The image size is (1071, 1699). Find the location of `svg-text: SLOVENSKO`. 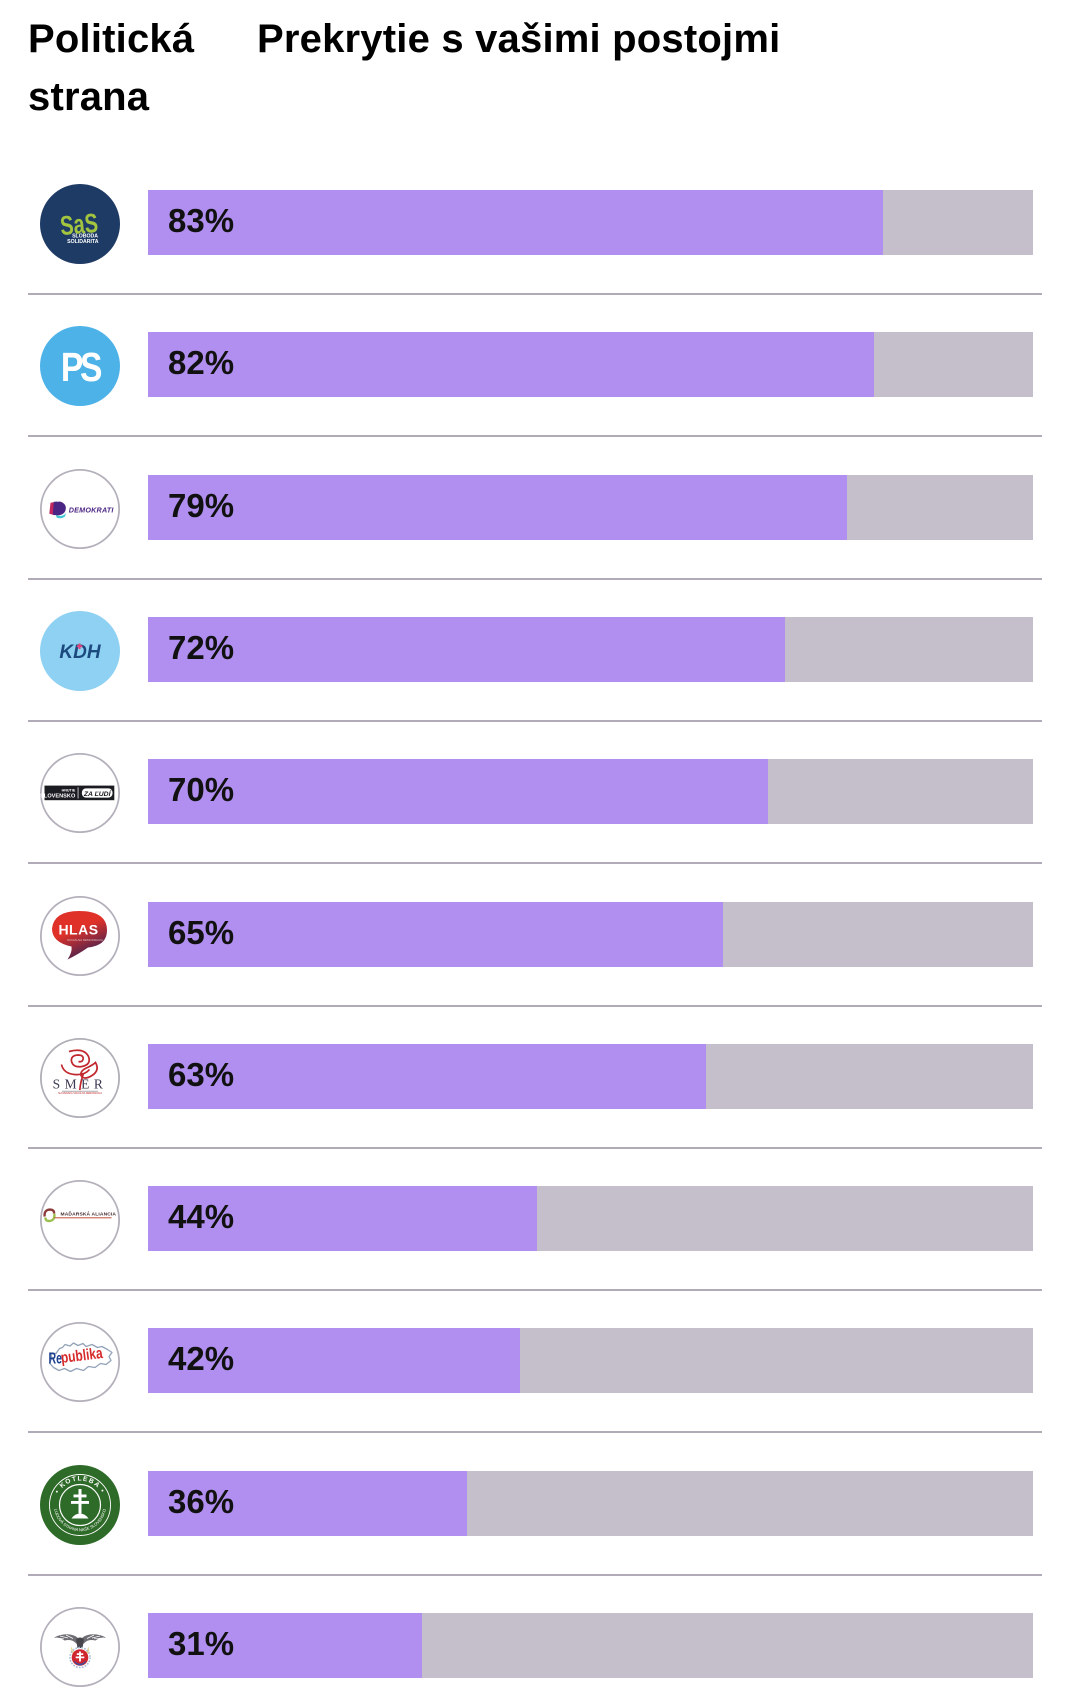

svg-text: SLOVENSKO is located at coordinates (58, 797).